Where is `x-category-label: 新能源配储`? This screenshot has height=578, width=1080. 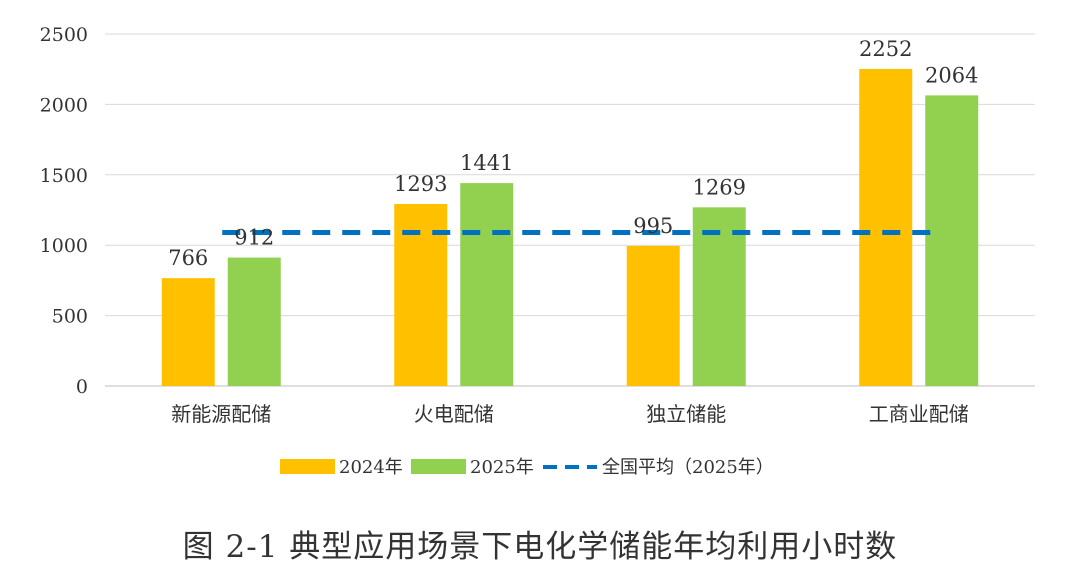
x-category-label: 新能源配储 is located at coordinates (221, 414).